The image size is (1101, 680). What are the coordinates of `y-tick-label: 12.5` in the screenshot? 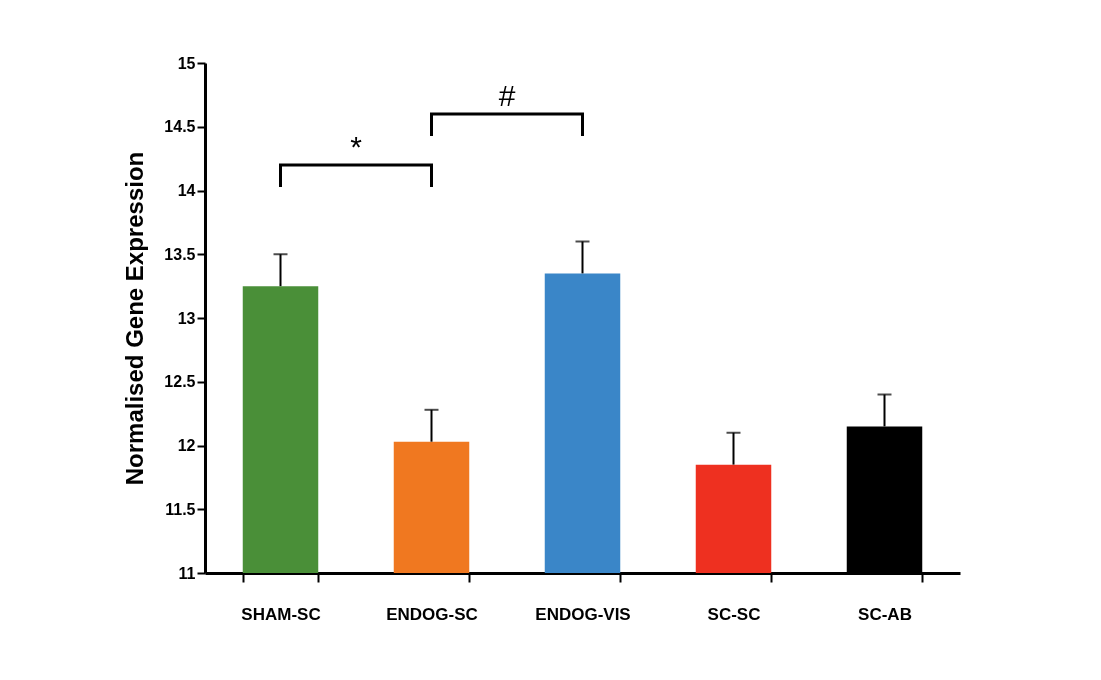 It's located at (180, 382).